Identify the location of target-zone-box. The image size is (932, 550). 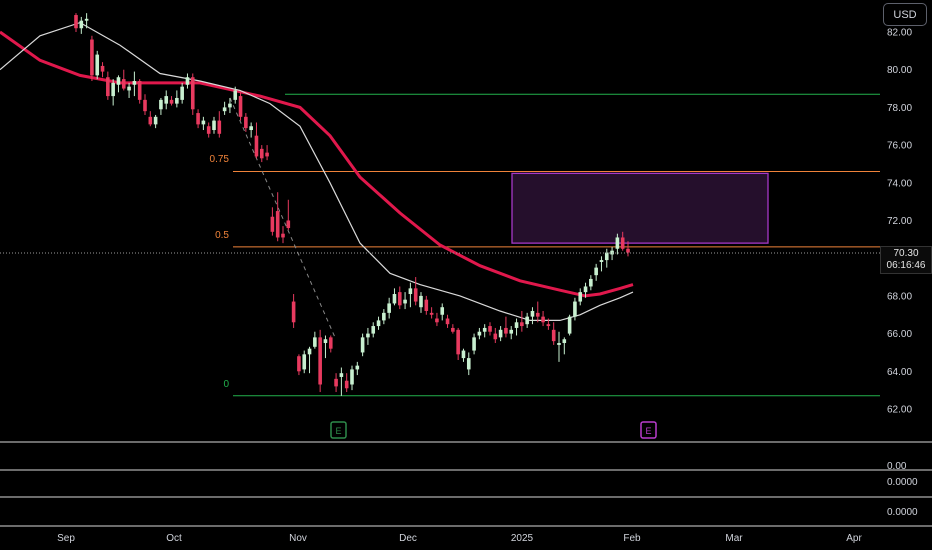
(640, 208).